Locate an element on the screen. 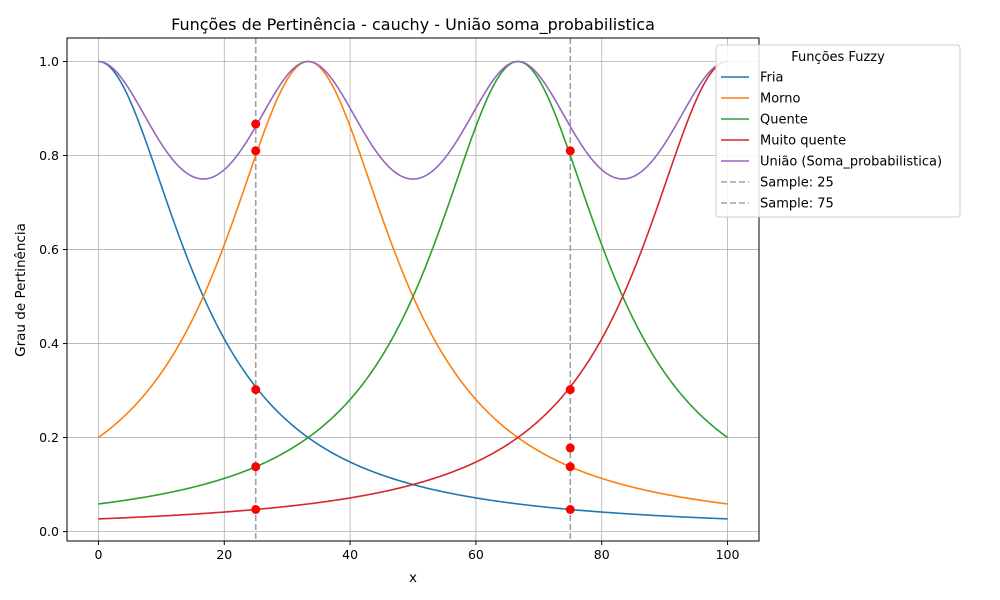 The image size is (1000, 600). y-tick-label: 0.4 is located at coordinates (49, 343).